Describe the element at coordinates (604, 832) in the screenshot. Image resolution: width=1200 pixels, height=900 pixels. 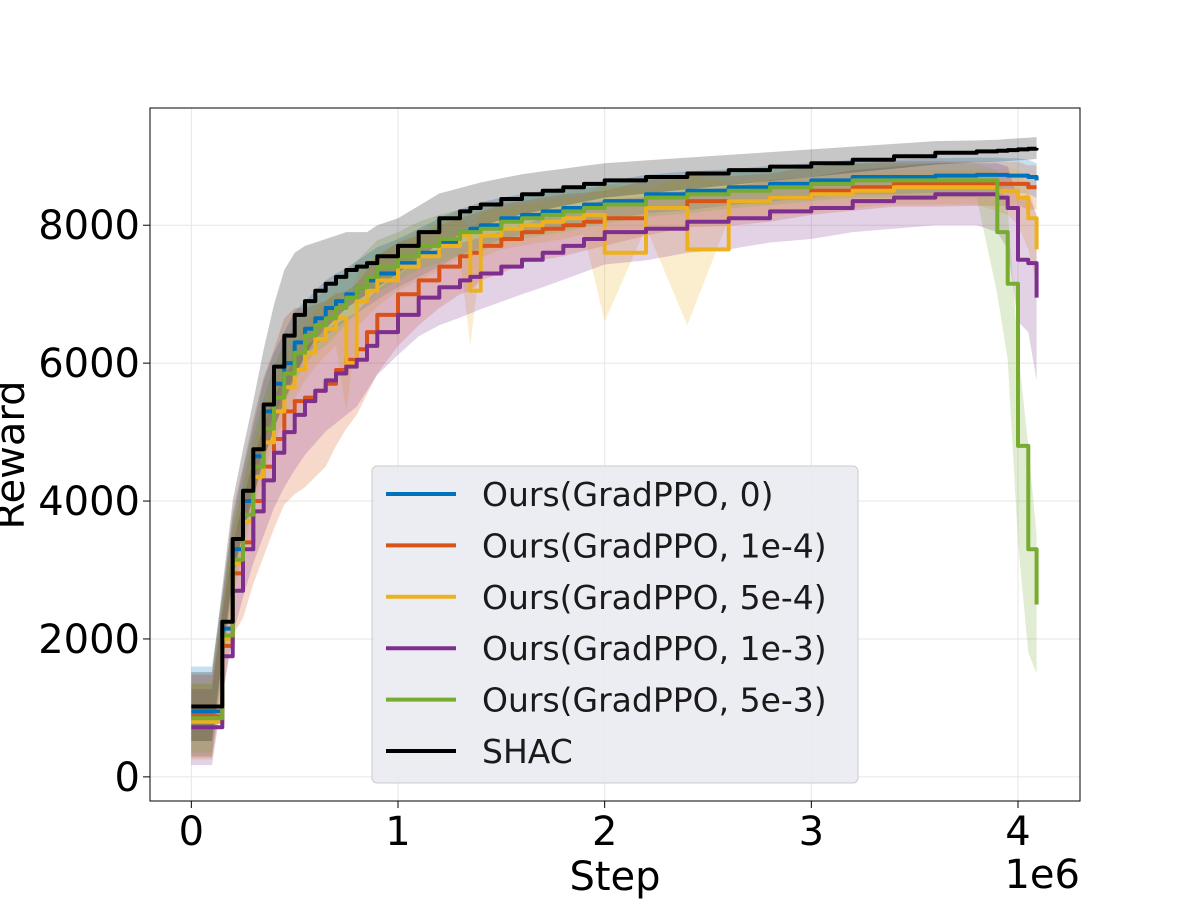
I see `x-tick-label: 2` at that location.